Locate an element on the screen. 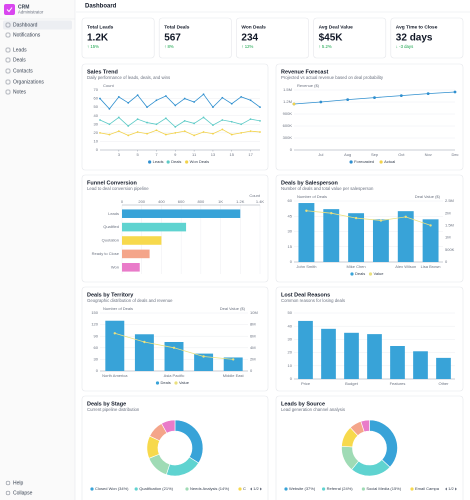 This screenshot has height=500, width=470. y-tick-label: 4M is located at coordinates (253, 347).